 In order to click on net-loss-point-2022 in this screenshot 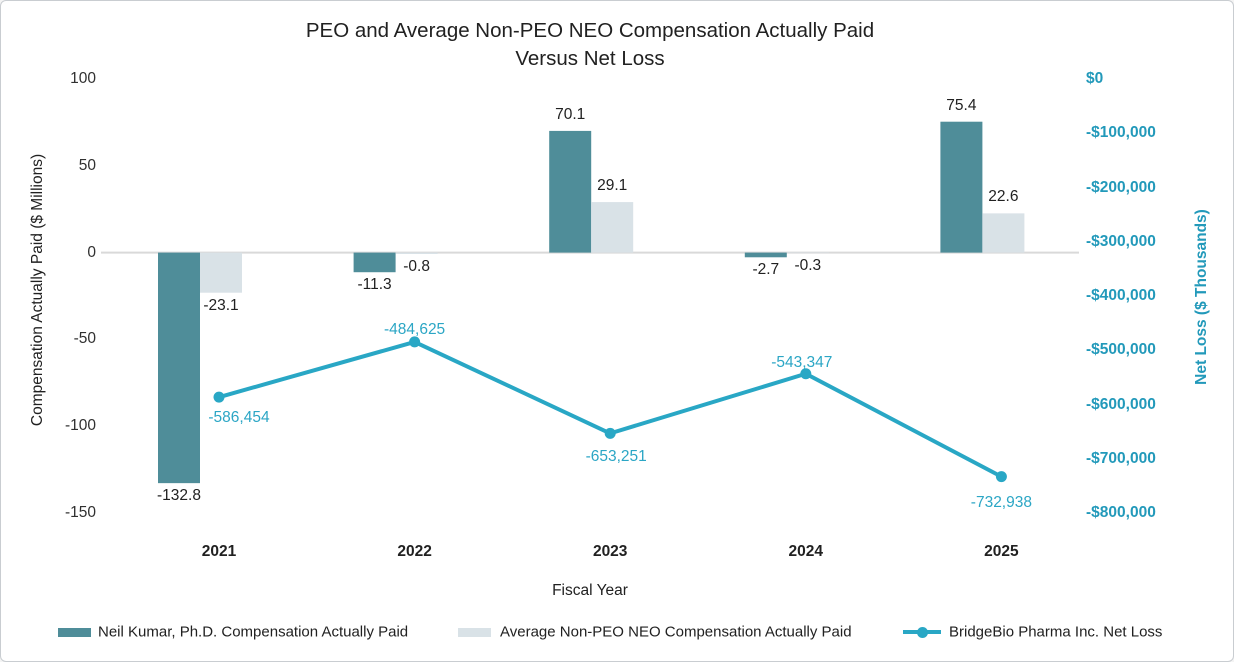, I will do `click(415, 342)`.